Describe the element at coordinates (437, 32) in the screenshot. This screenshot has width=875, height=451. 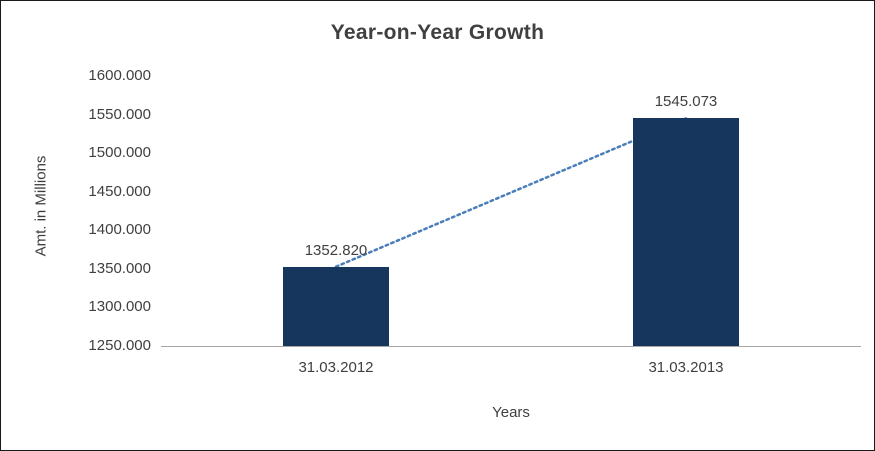
I see `chart-title: Year-on-Year Growth` at that location.